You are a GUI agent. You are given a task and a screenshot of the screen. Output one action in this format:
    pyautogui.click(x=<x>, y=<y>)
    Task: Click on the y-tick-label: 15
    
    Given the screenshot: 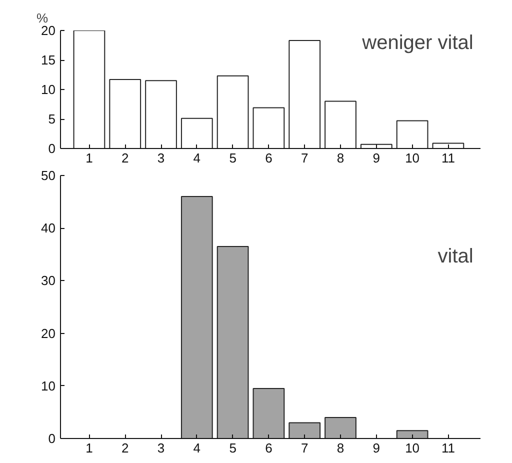 What is the action you would take?
    pyautogui.click(x=48, y=60)
    